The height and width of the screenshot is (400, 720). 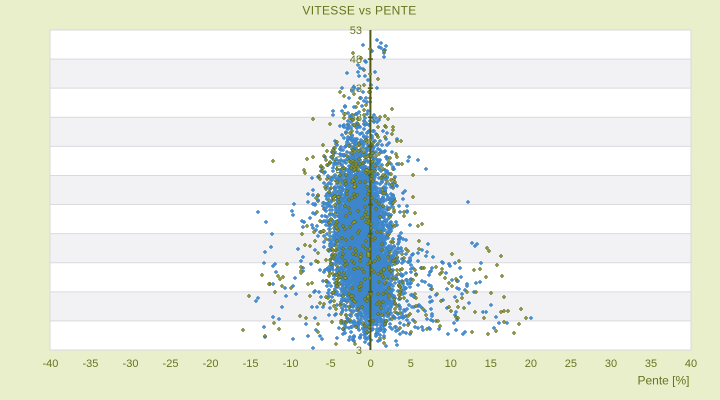 I want to click on svg-text: 5, so click(x=411, y=364).